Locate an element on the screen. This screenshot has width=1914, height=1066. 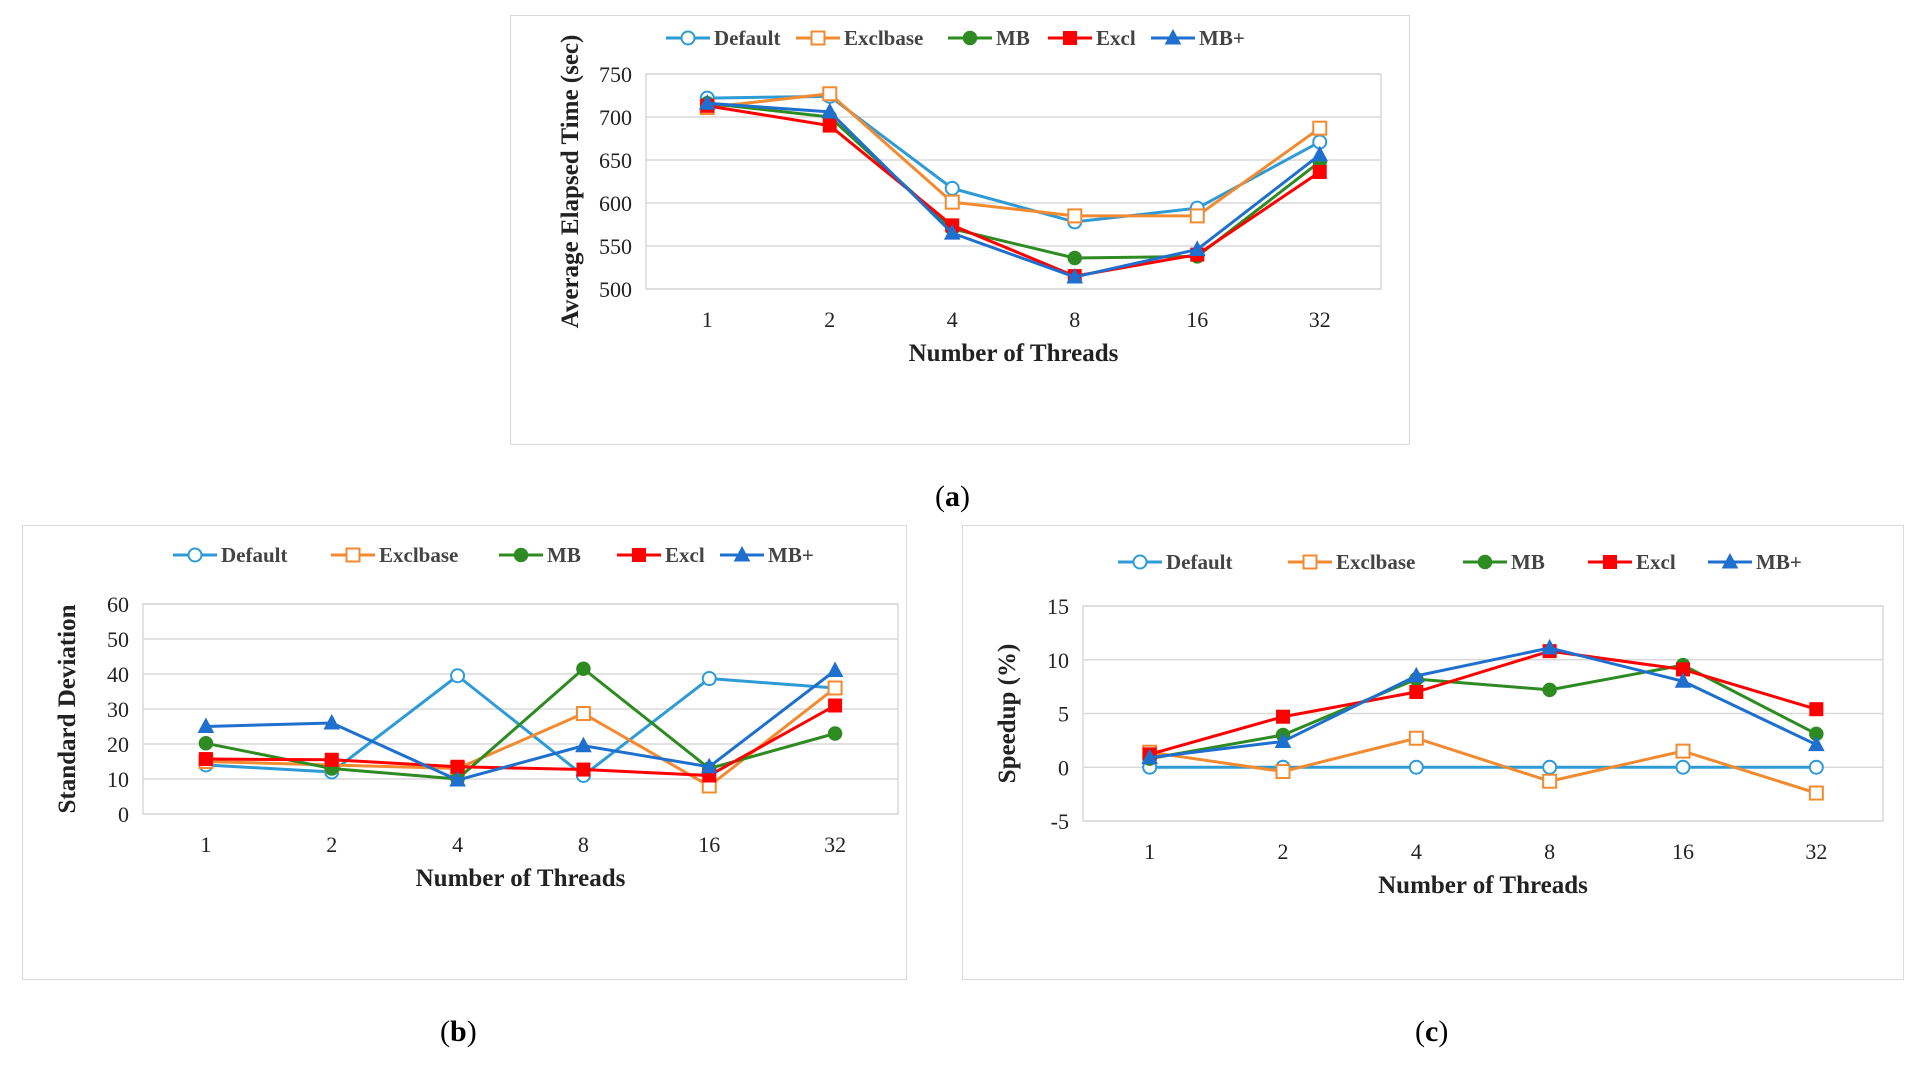
c-legend-label: MB+ is located at coordinates (1779, 562).